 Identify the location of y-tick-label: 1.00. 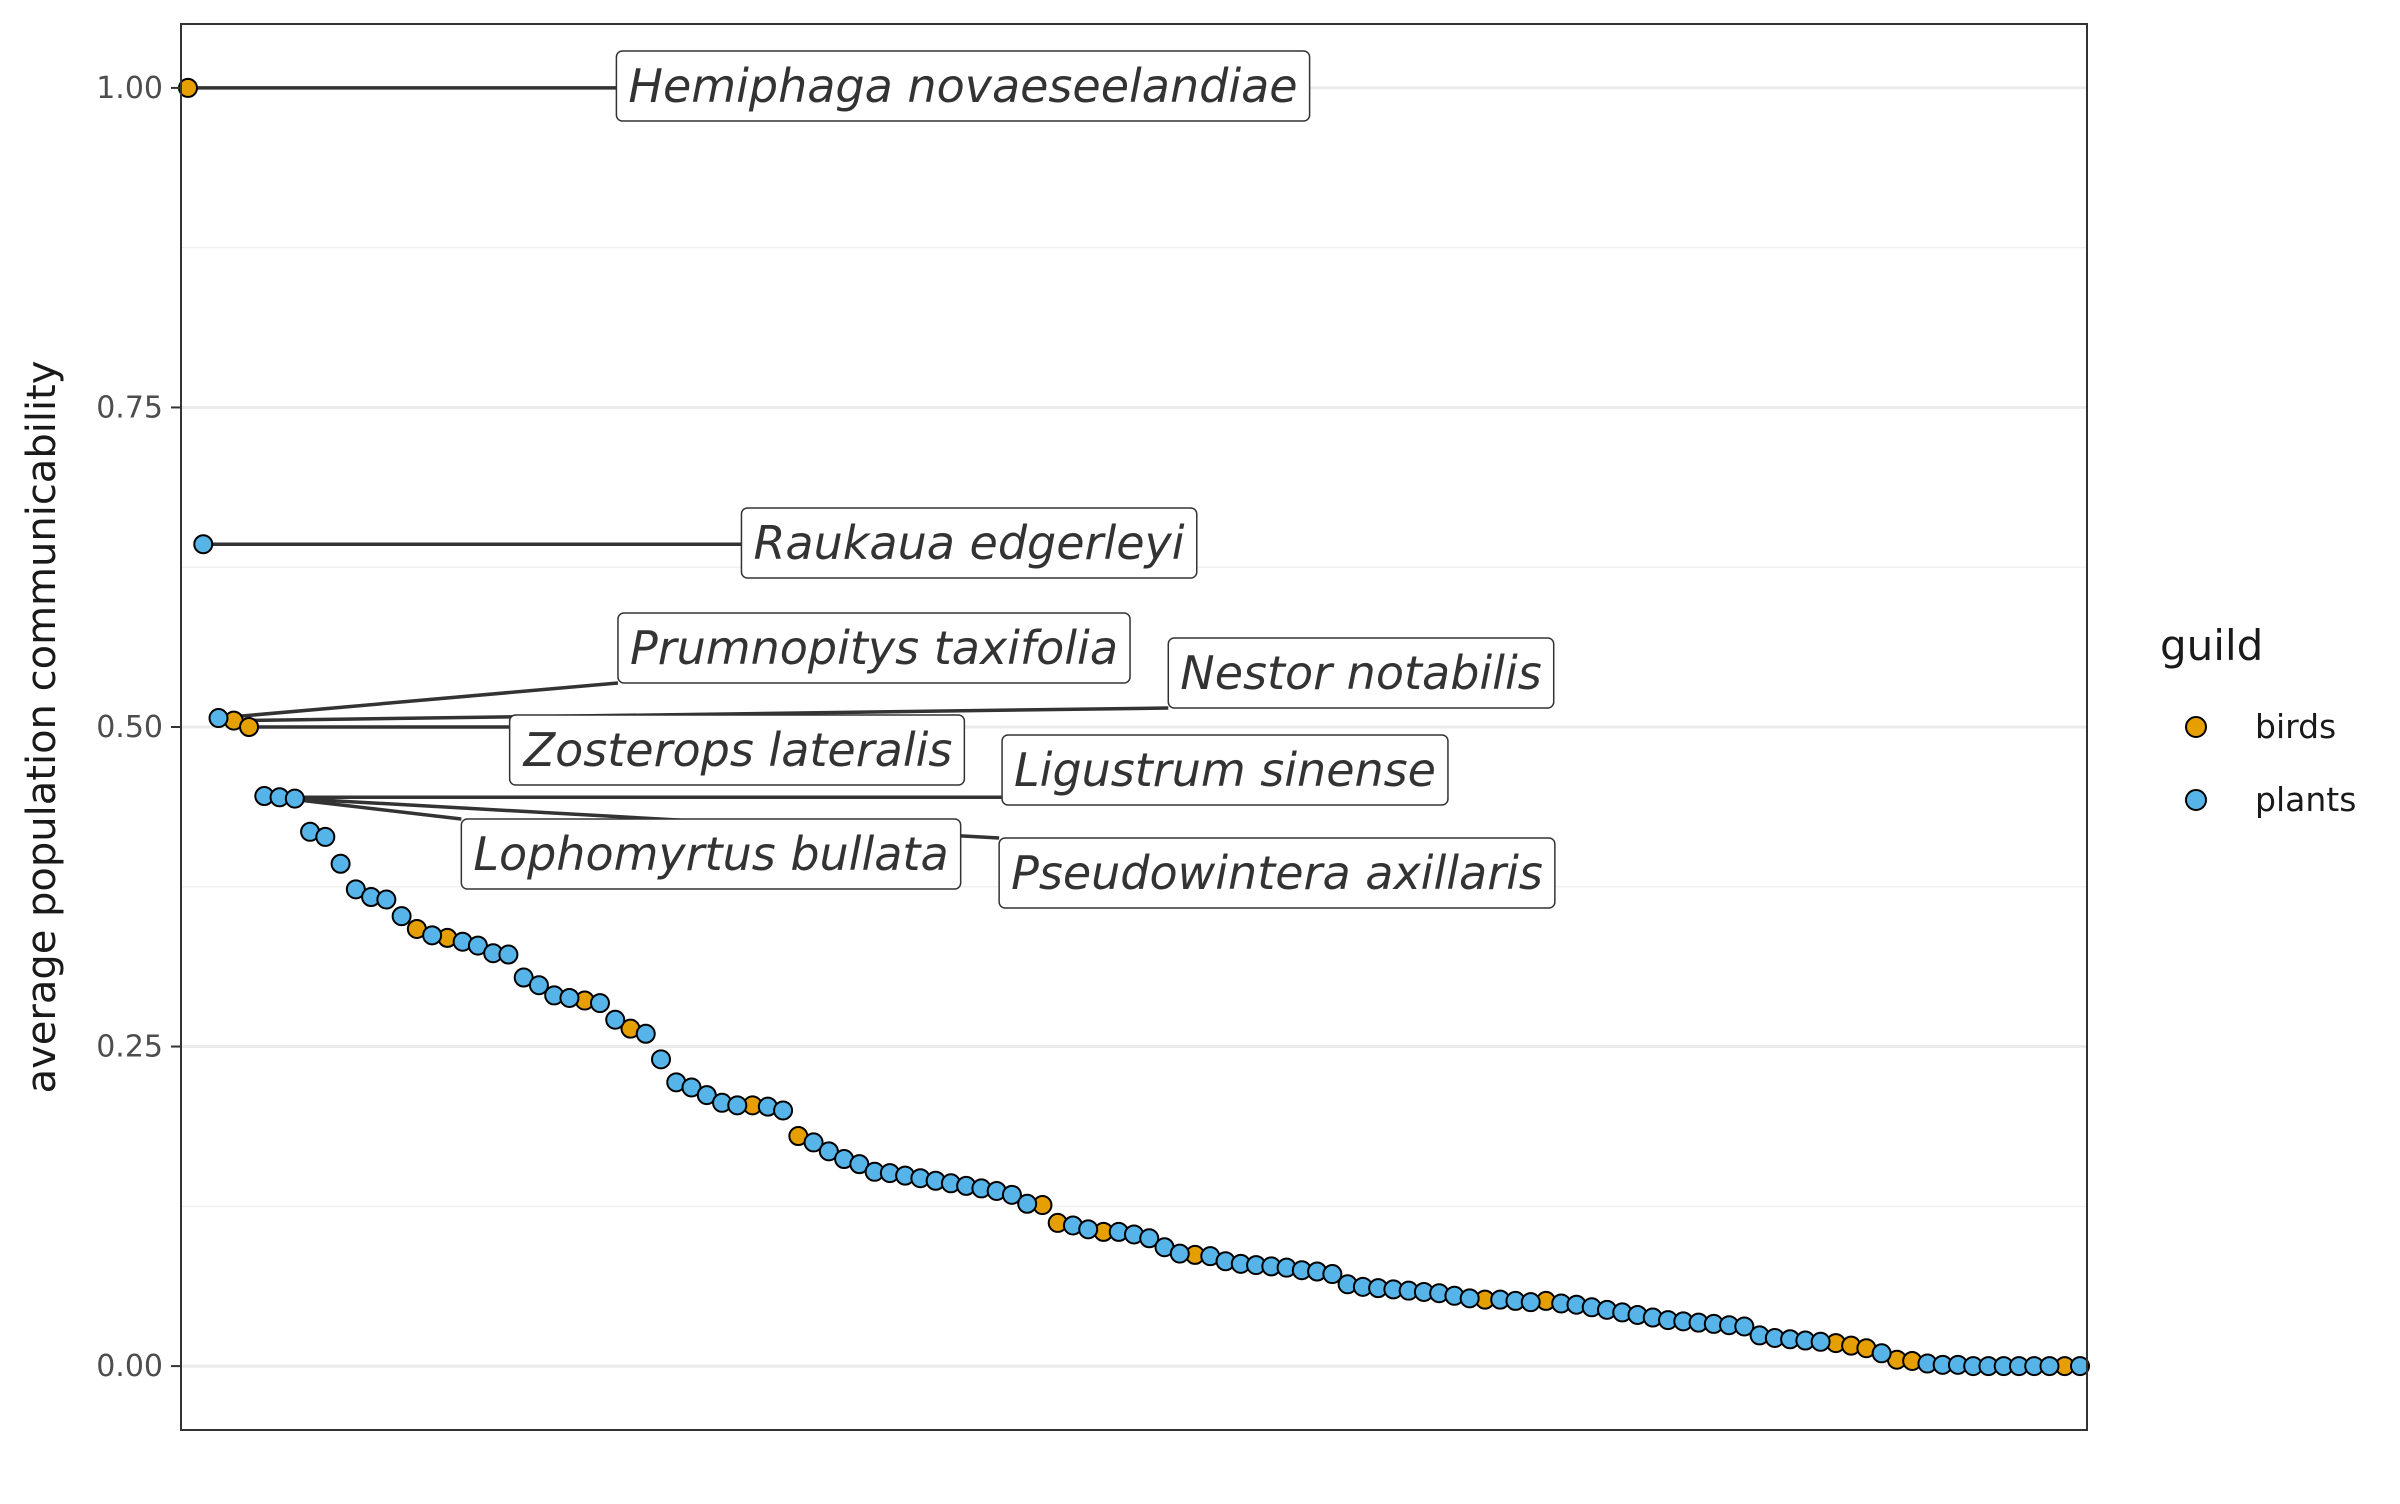
(129, 88).